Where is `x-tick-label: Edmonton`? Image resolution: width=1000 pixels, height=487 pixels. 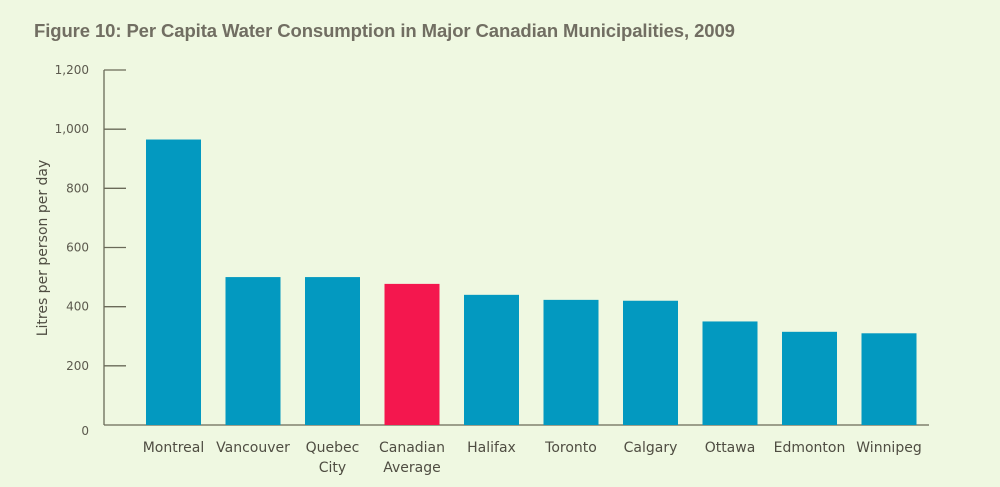 x-tick-label: Edmonton is located at coordinates (810, 448).